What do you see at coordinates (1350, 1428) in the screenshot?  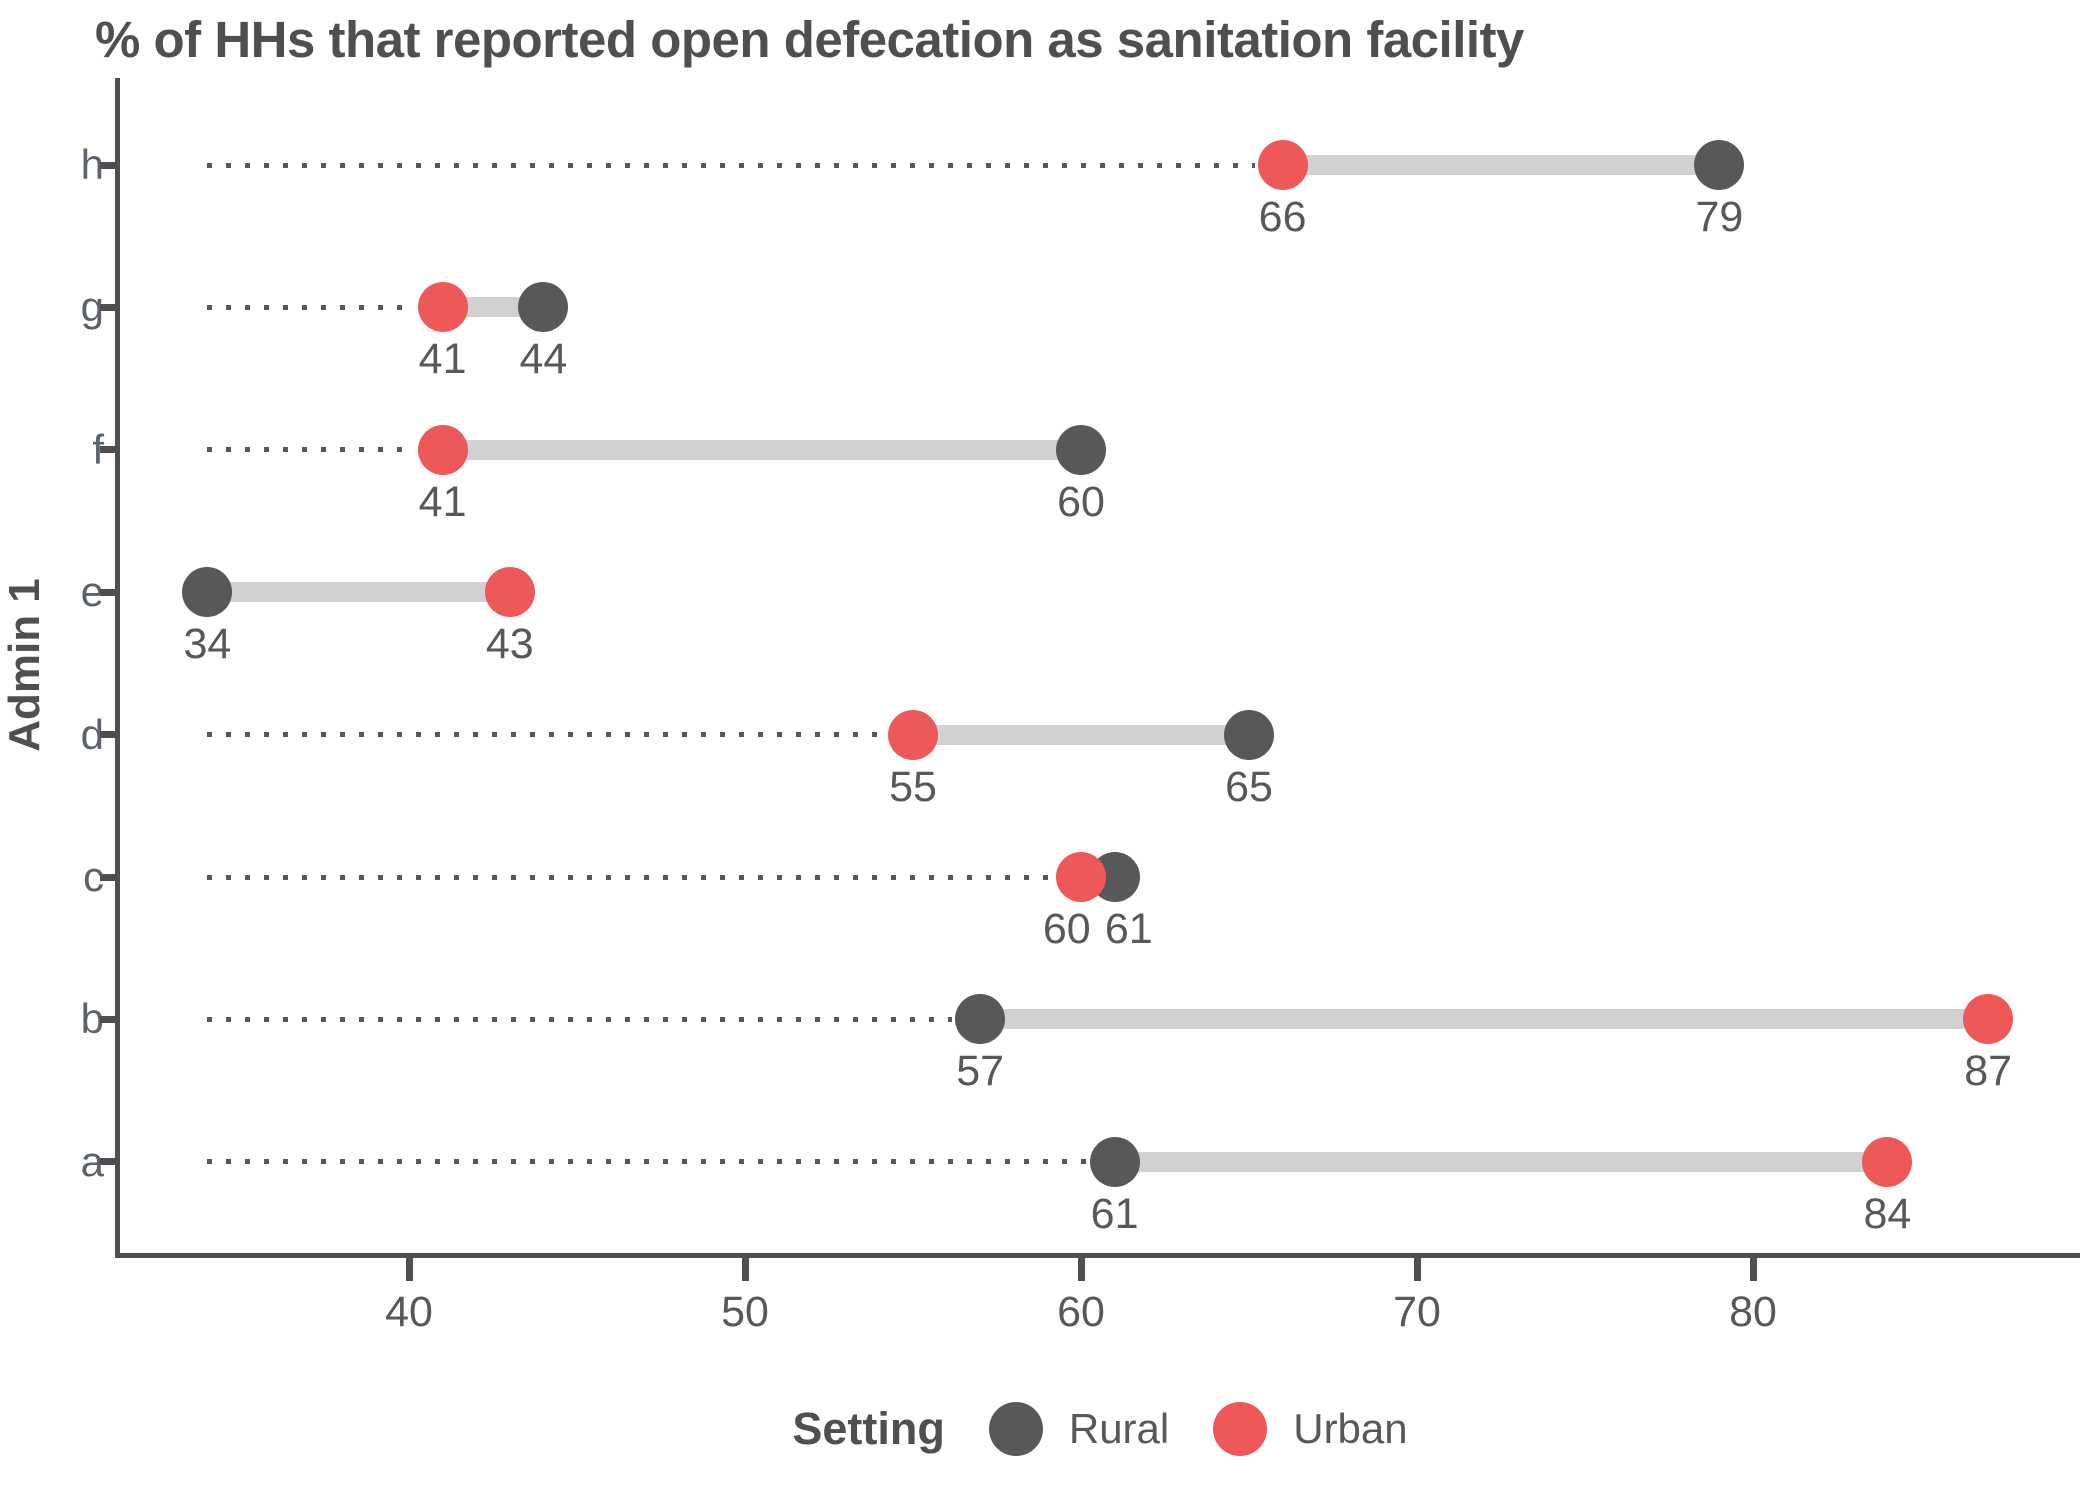 I see `legend-label-urban: Urban` at bounding box center [1350, 1428].